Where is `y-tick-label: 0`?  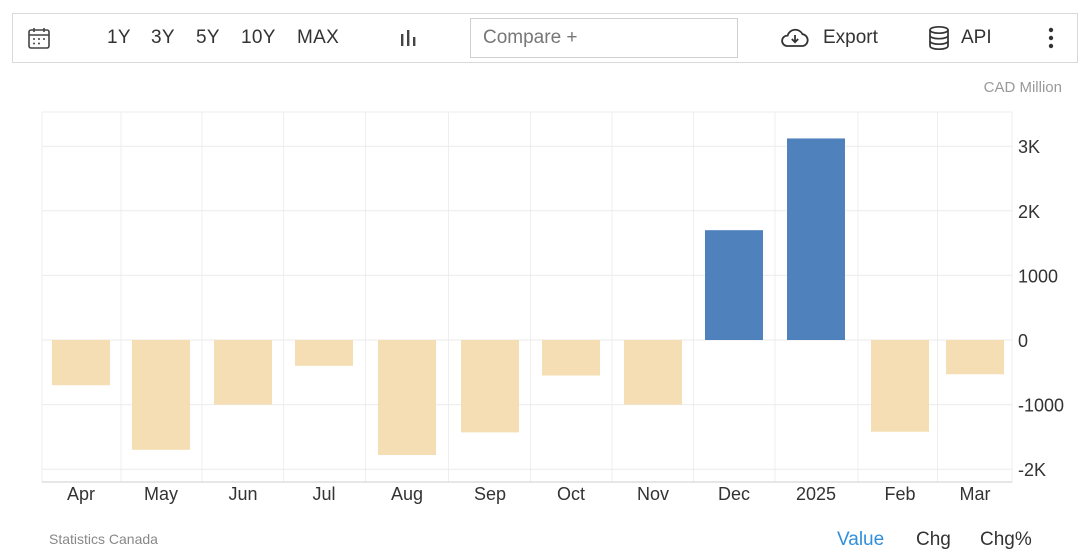 y-tick-label: 0 is located at coordinates (1023, 341).